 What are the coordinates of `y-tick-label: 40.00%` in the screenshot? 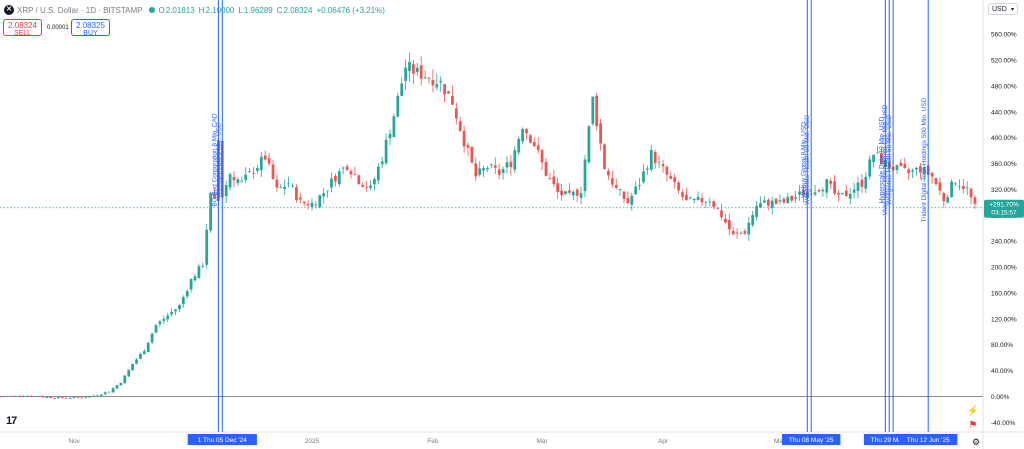 It's located at (1002, 371).